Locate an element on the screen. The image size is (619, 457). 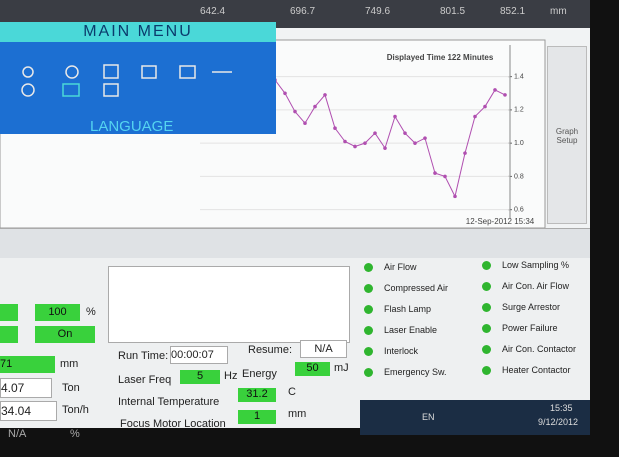
field: On is located at coordinates (65, 334).